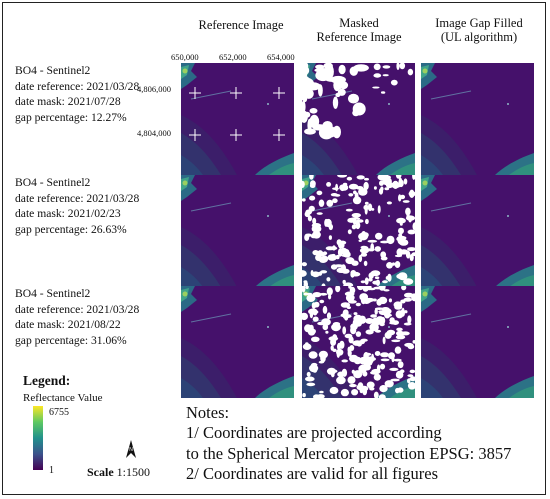  I want to click on row-gap-percentage: gap percentage: 31.06%, so click(71, 340).